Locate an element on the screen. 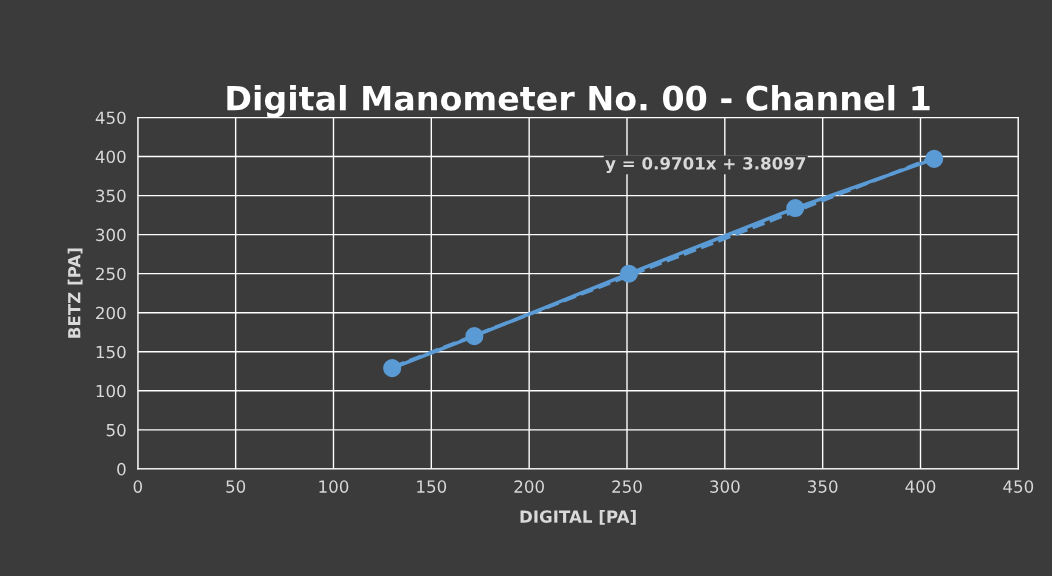 Image resolution: width=1052 pixels, height=576 pixels. annotation: y = 0.9701x + 3.8097 is located at coordinates (705, 165).